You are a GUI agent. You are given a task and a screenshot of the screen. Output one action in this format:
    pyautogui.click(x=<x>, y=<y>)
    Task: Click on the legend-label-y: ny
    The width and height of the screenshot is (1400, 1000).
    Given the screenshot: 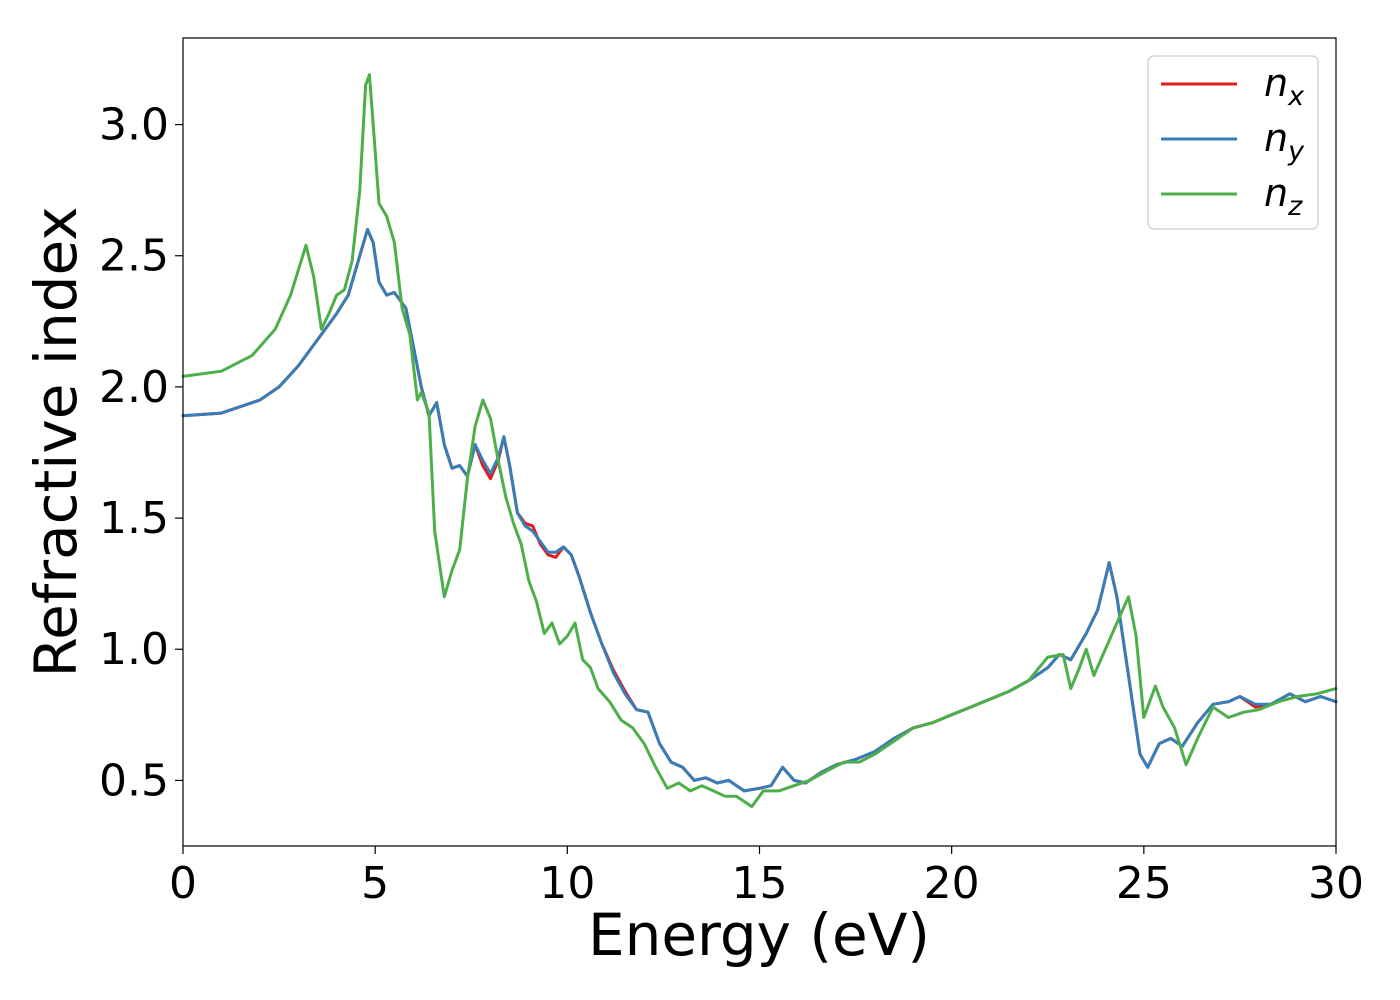 What is the action you would take?
    pyautogui.click(x=1284, y=141)
    